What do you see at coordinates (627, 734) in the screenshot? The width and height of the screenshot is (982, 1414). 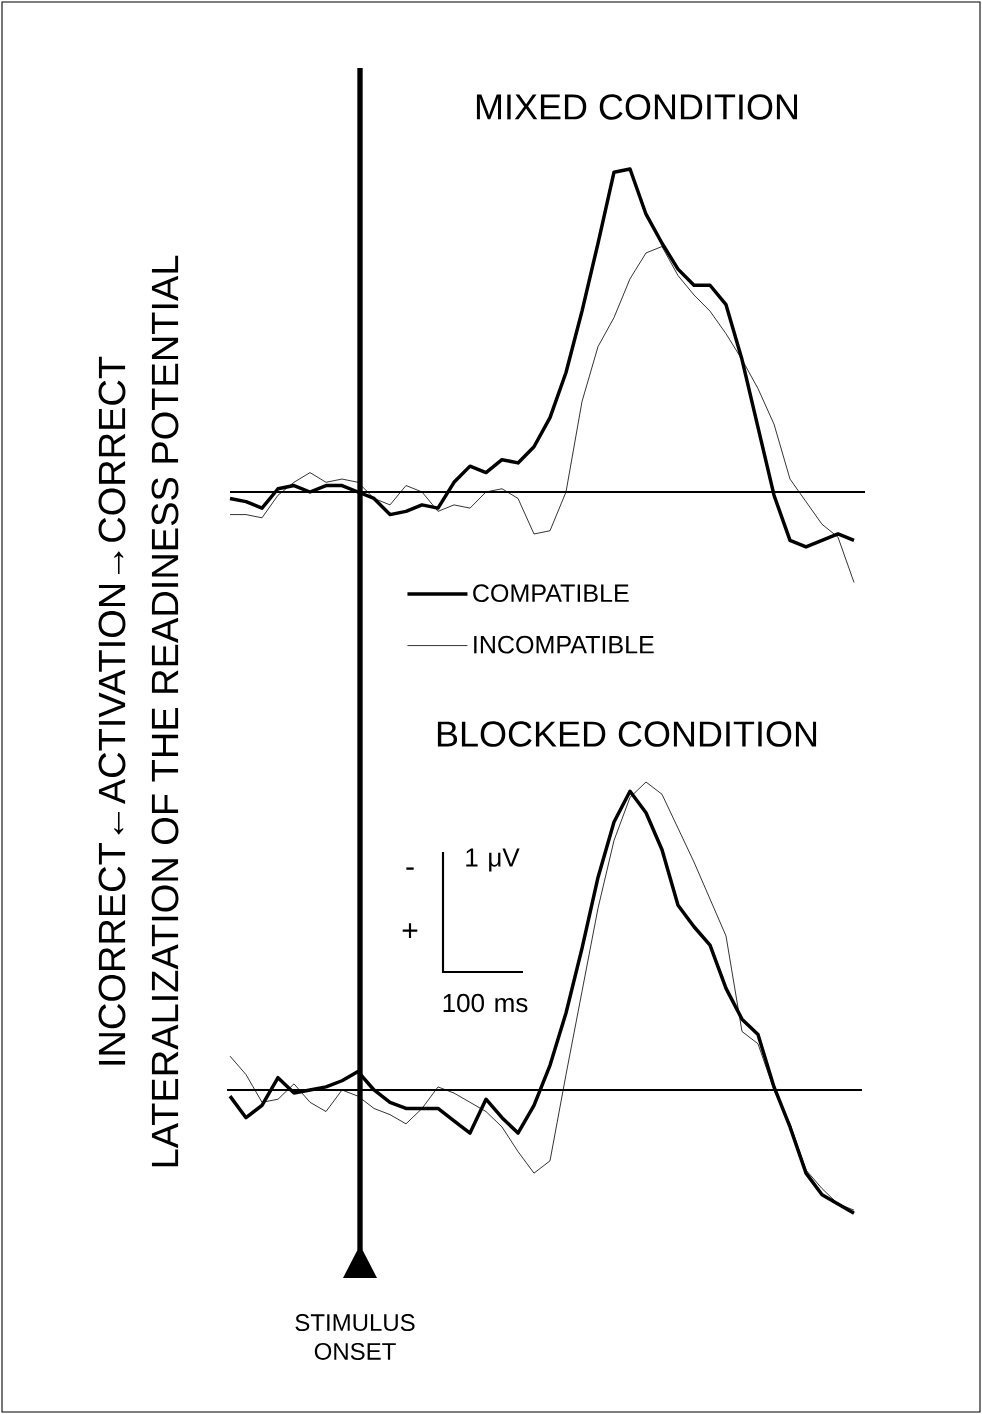 I see `chart-title: BLOCKED CONDITION` at bounding box center [627, 734].